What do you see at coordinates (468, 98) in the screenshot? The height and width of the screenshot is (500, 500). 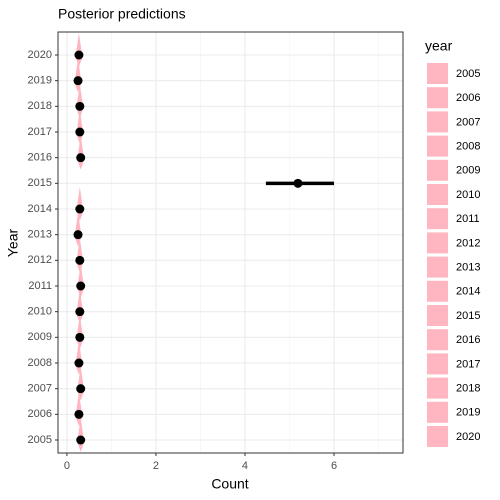 I see `legend-label: 2006` at bounding box center [468, 98].